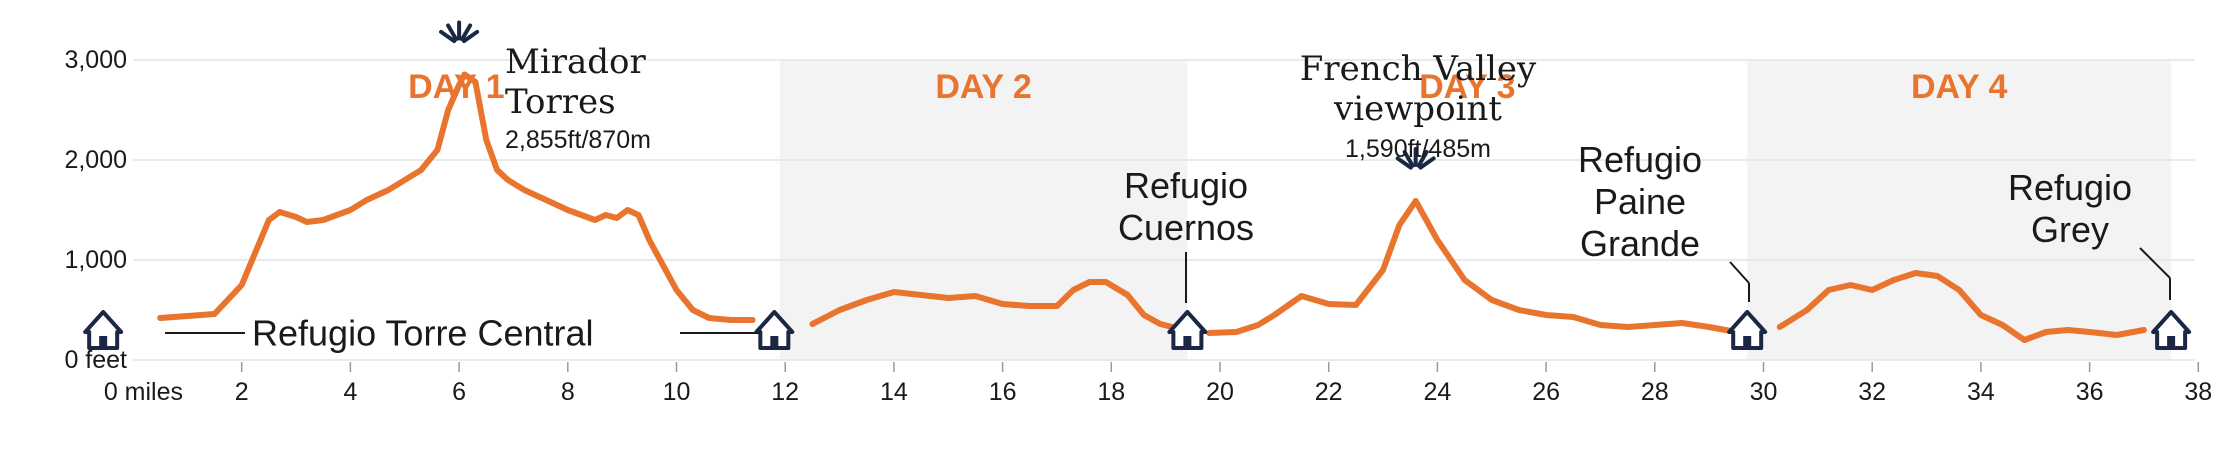  Describe the element at coordinates (1981, 392) in the screenshot. I see `x-tick-label: 34` at that location.